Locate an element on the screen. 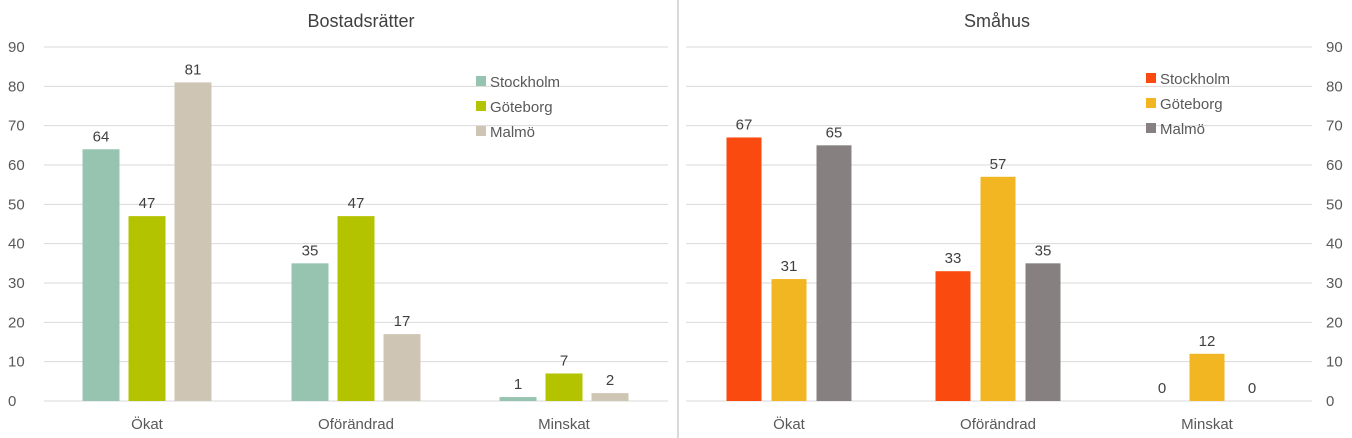 The height and width of the screenshot is (438, 1352). panel-divider is located at coordinates (678, 219).